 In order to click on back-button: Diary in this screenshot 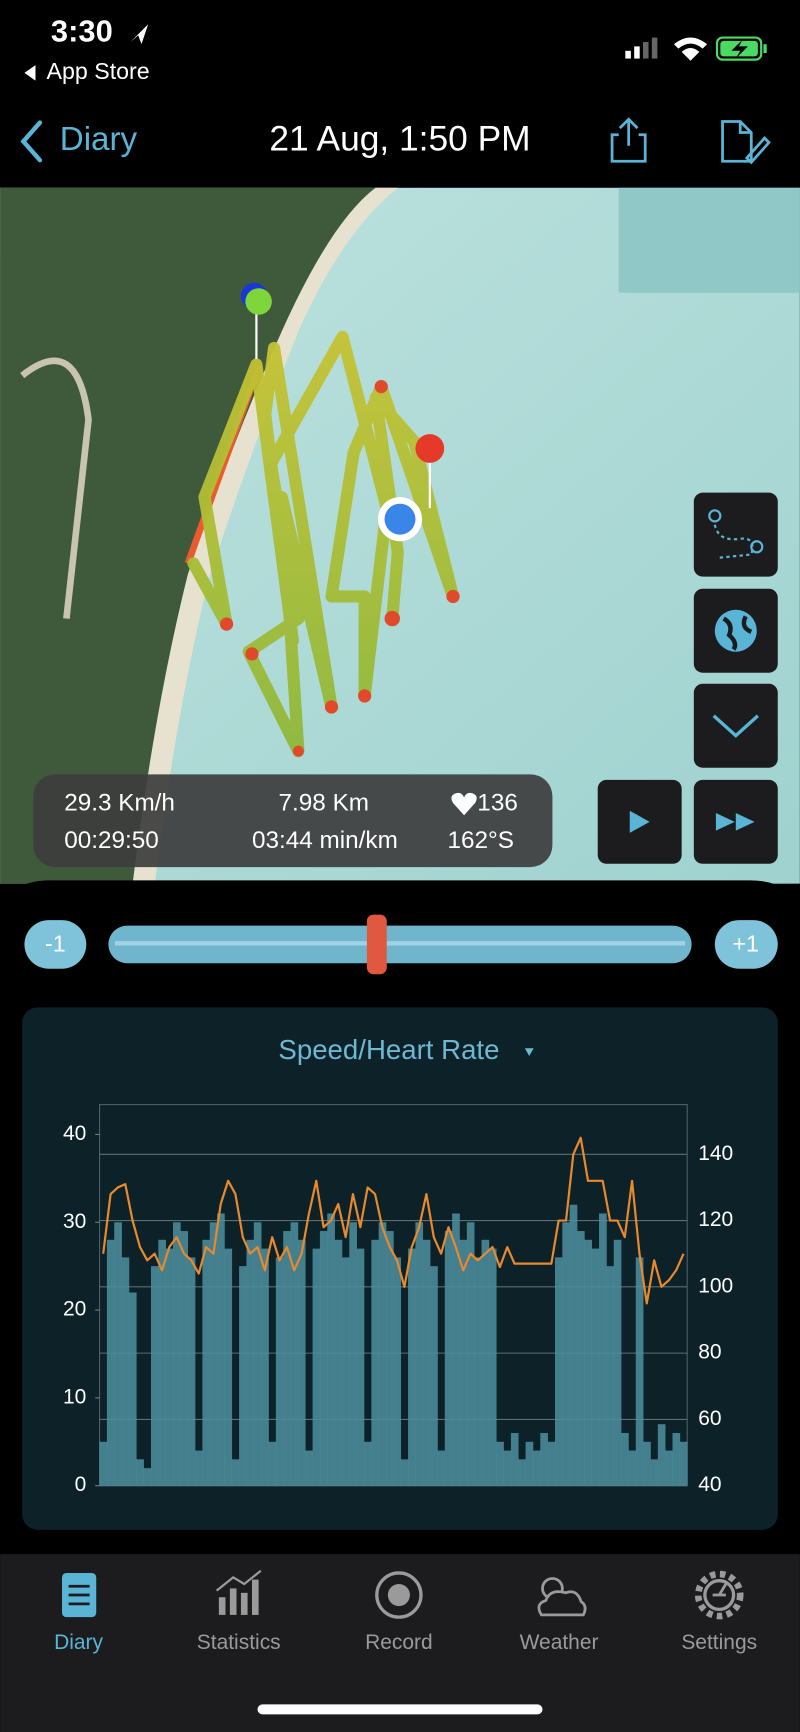, I will do `click(99, 139)`.